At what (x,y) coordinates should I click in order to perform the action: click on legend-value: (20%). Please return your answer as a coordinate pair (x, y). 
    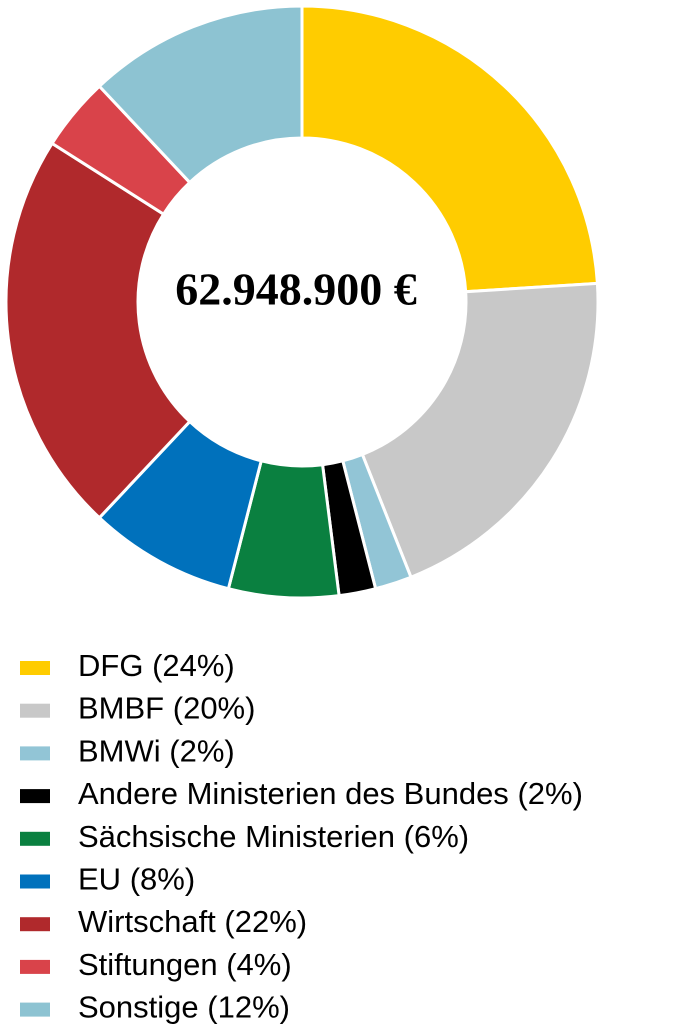
    Looking at the image, I should click on (214, 708).